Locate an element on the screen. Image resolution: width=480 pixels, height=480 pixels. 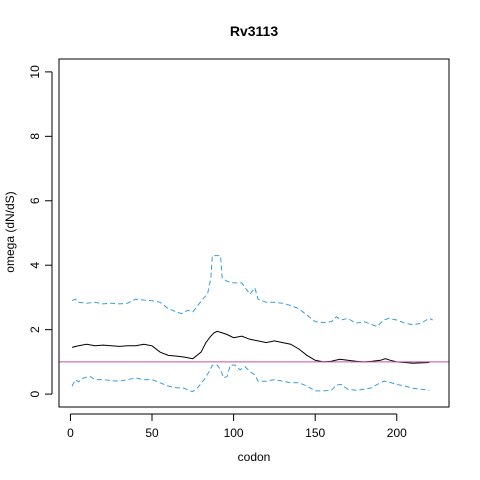
y-tick-label: 8 is located at coordinates (35, 136).